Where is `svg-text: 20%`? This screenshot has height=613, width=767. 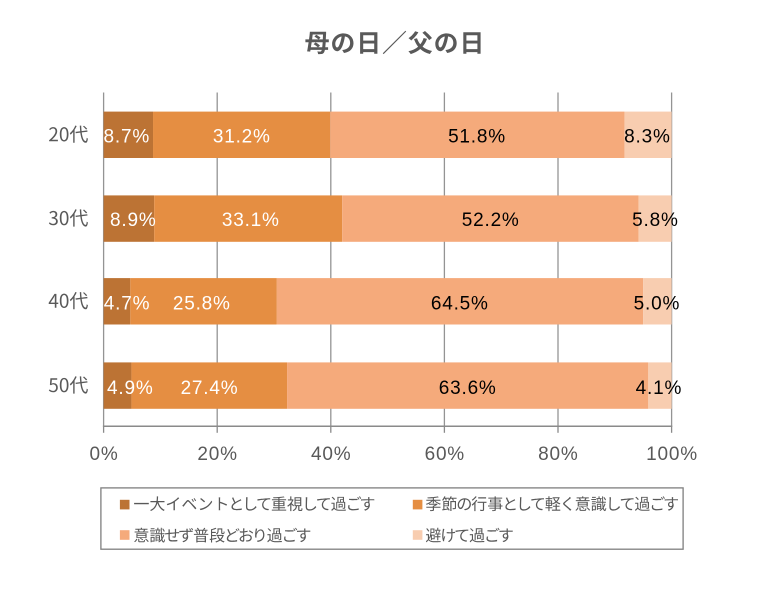 svg-text: 20% is located at coordinates (217, 454).